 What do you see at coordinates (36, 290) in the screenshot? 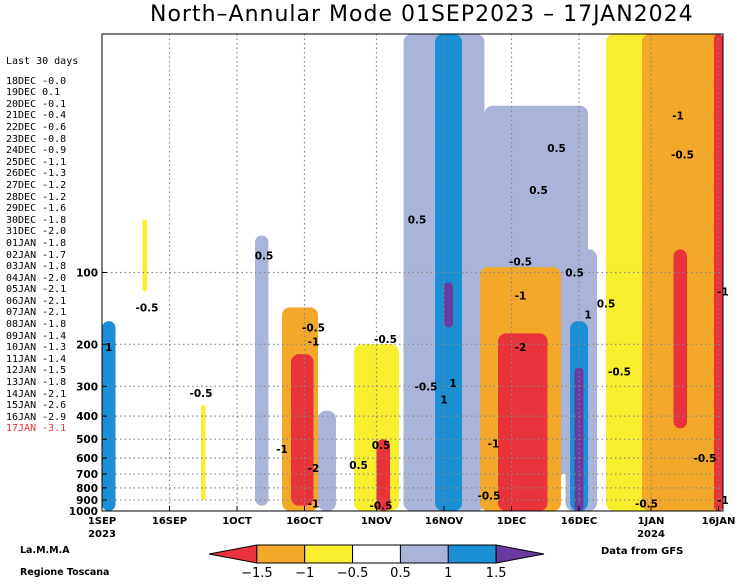
I see `last-30-days-row: 05JAN -2.1` at bounding box center [36, 290].